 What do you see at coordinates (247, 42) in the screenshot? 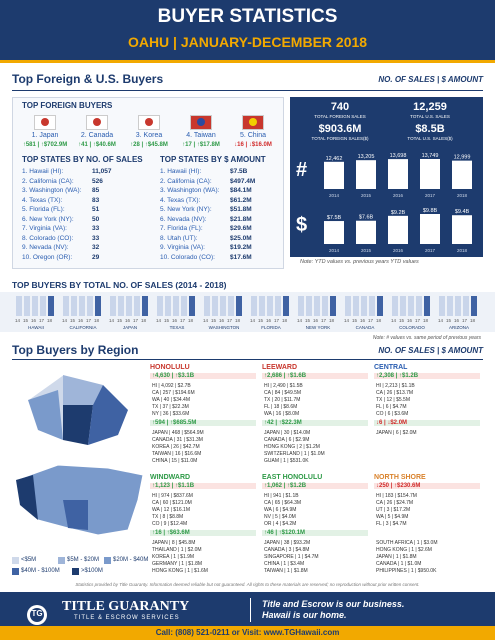
I see `subtitle: OAHU | JANUARY-DECEMBER 2018` at bounding box center [247, 42].